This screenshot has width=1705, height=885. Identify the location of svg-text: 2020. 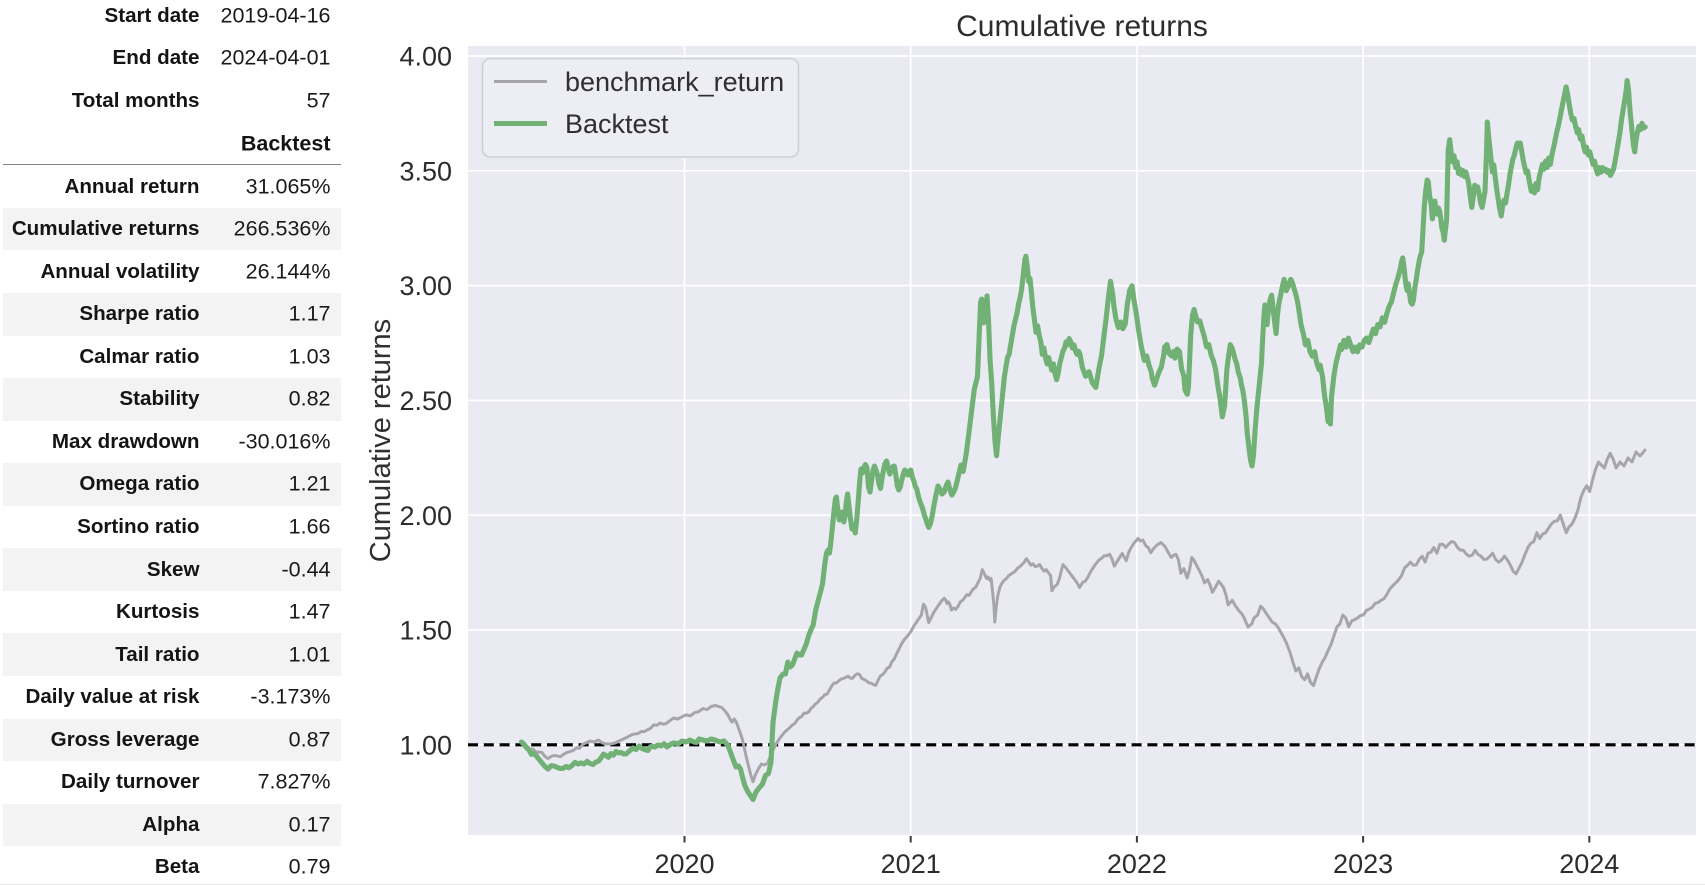
(684, 864).